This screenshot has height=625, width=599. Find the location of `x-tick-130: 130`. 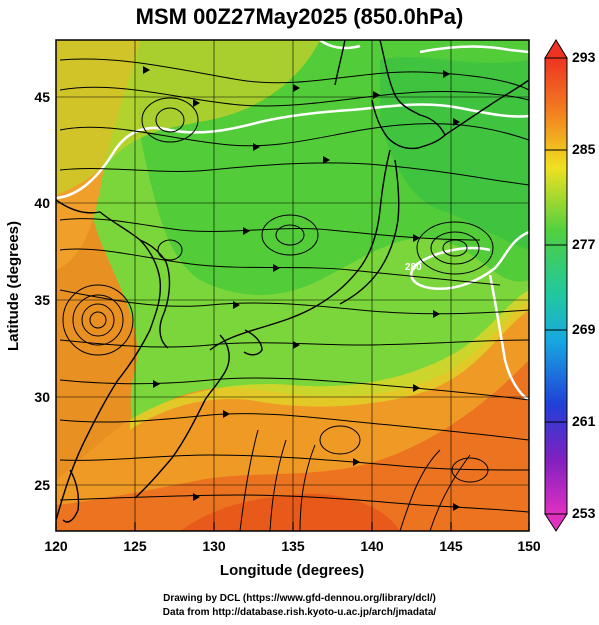

x-tick-130: 130 is located at coordinates (214, 546).